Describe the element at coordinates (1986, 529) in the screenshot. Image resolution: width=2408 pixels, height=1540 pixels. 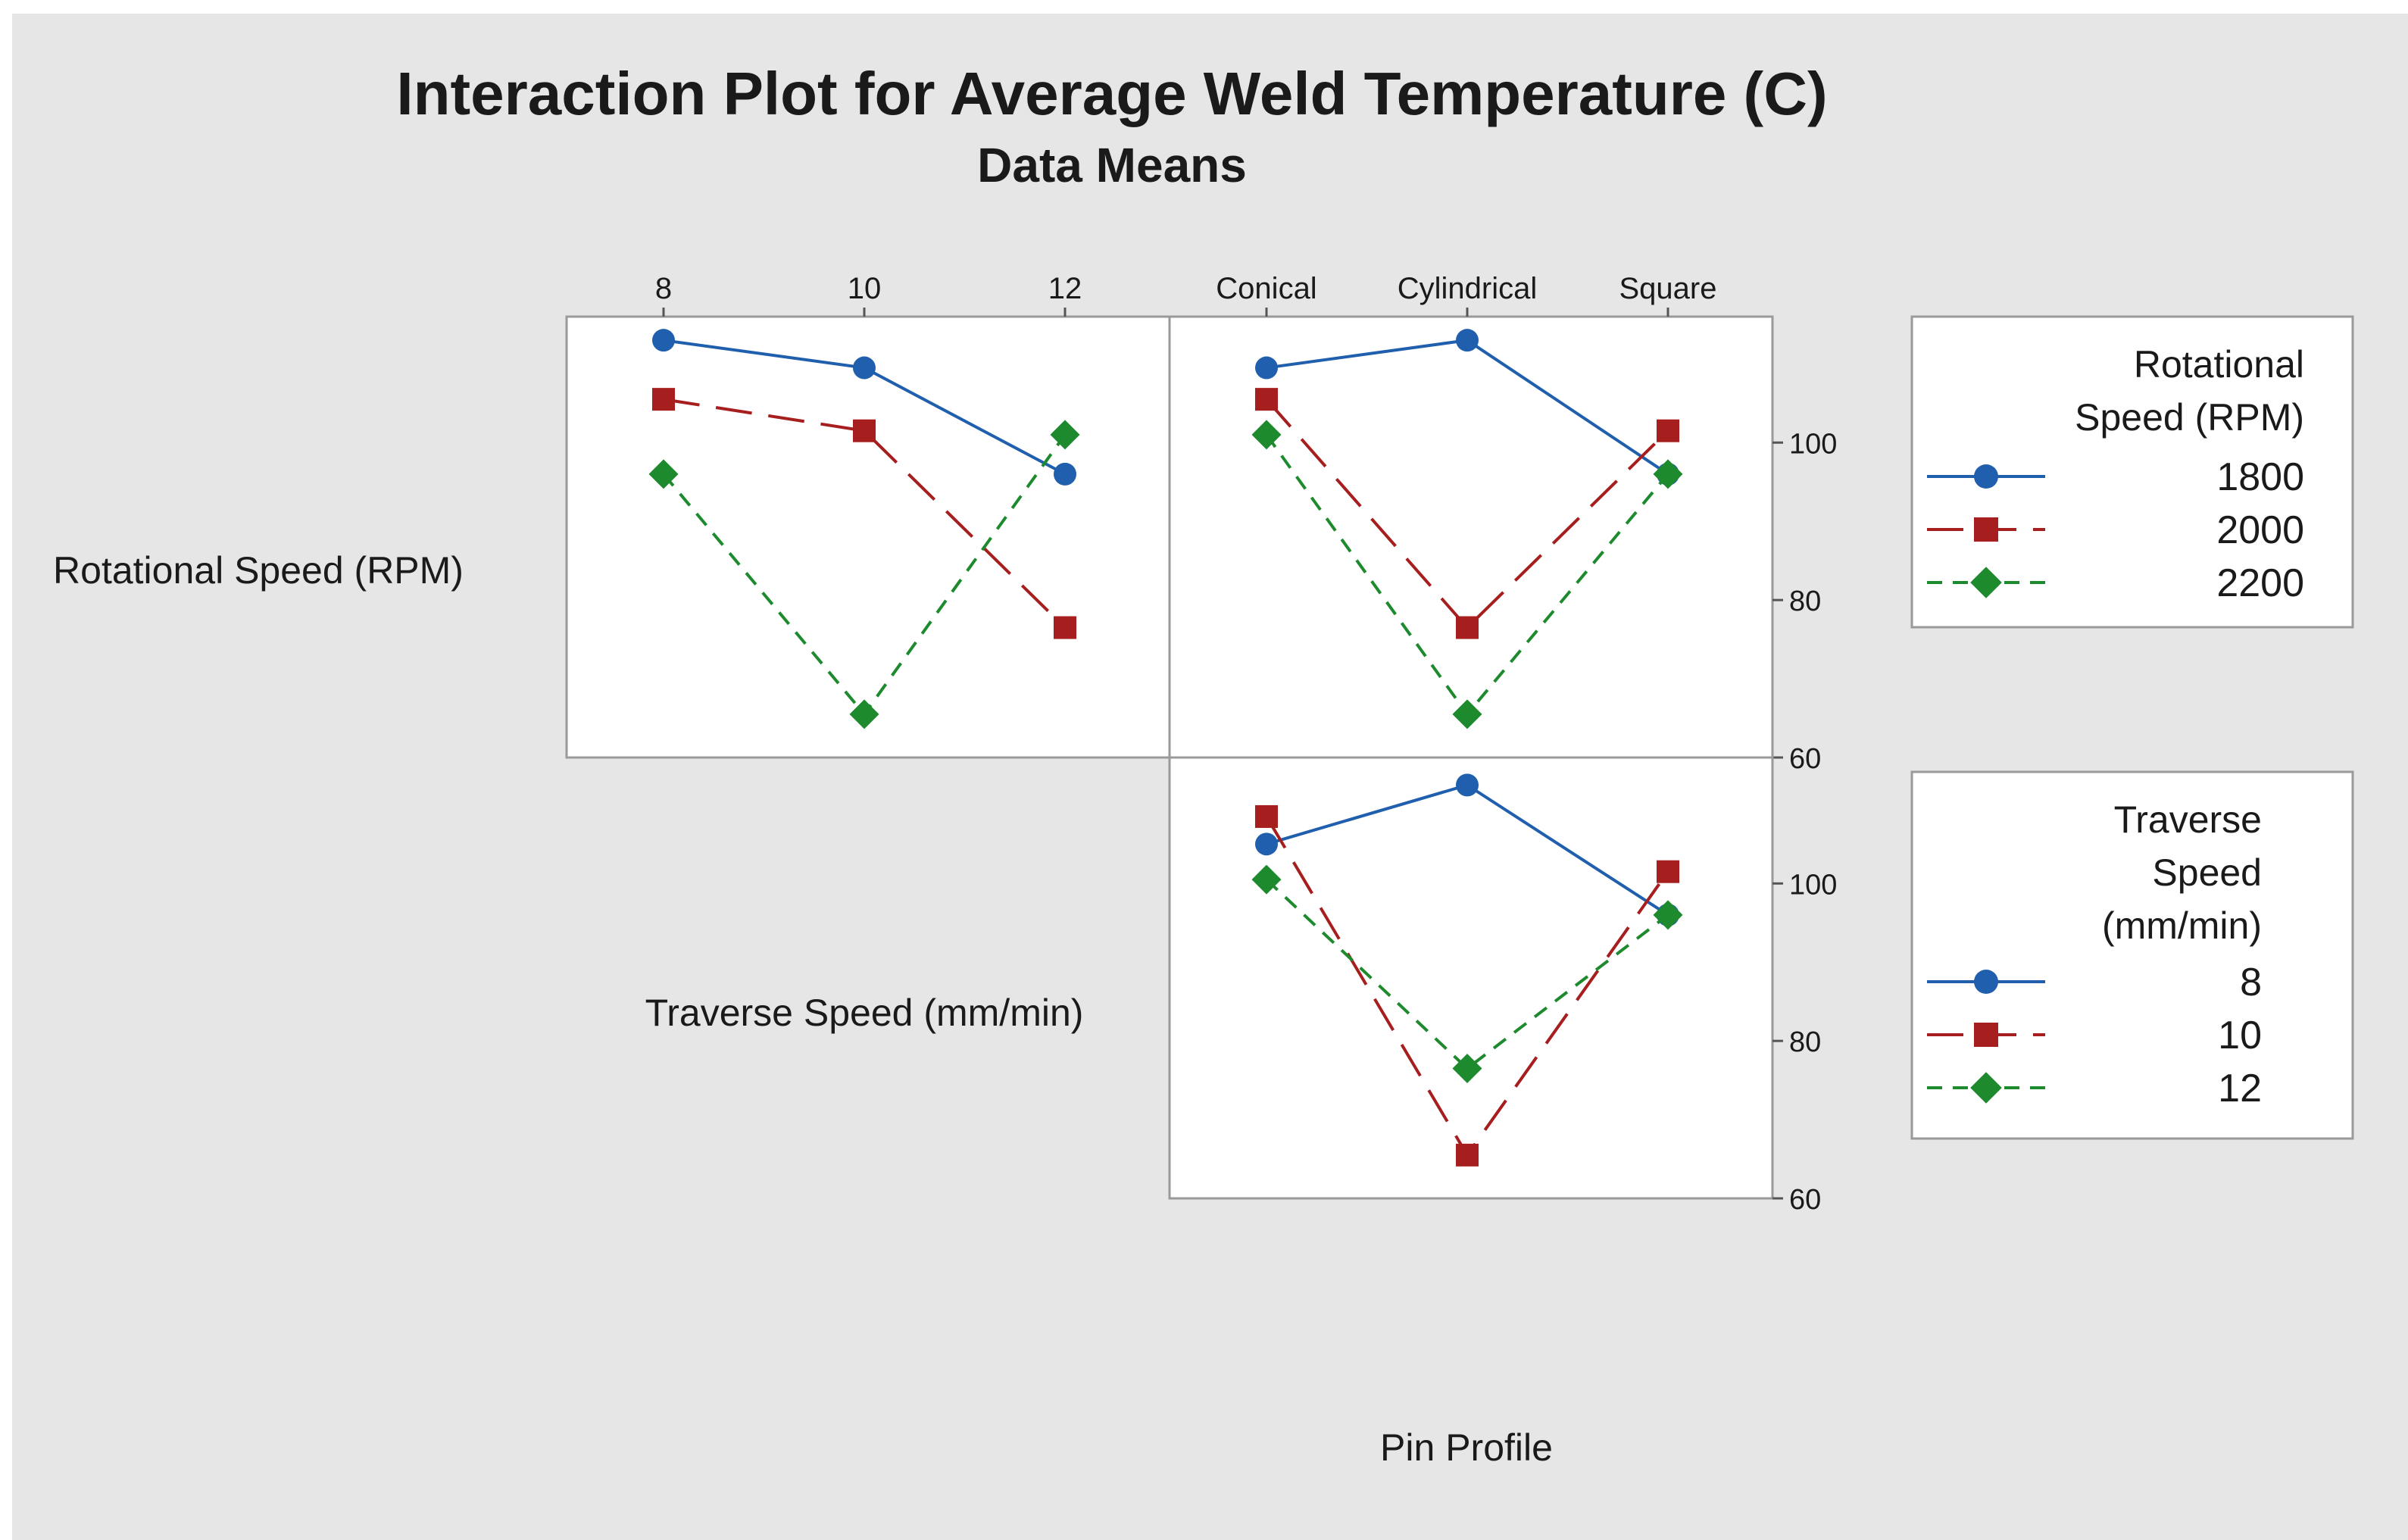
I see `legend-marker-2000` at that location.